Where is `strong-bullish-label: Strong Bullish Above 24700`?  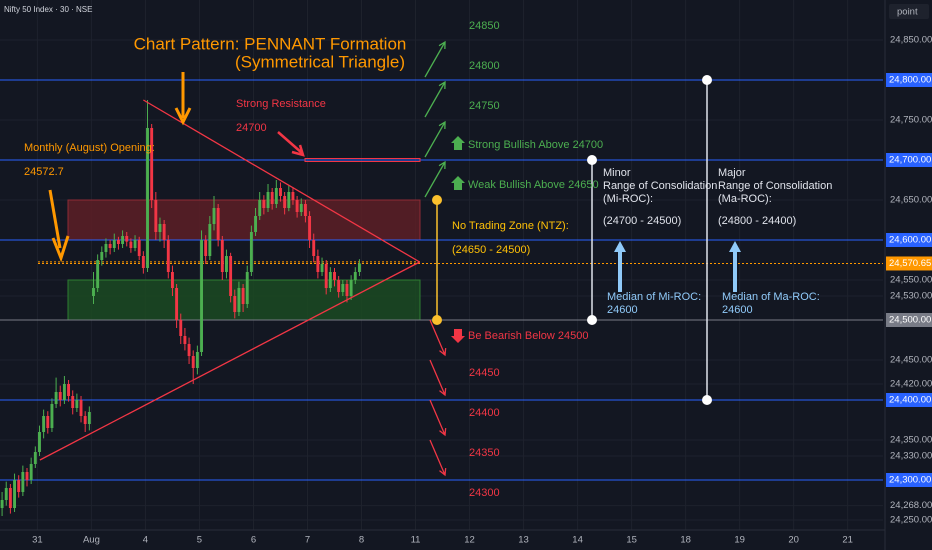 strong-bullish-label: Strong Bullish Above 24700 is located at coordinates (535, 145).